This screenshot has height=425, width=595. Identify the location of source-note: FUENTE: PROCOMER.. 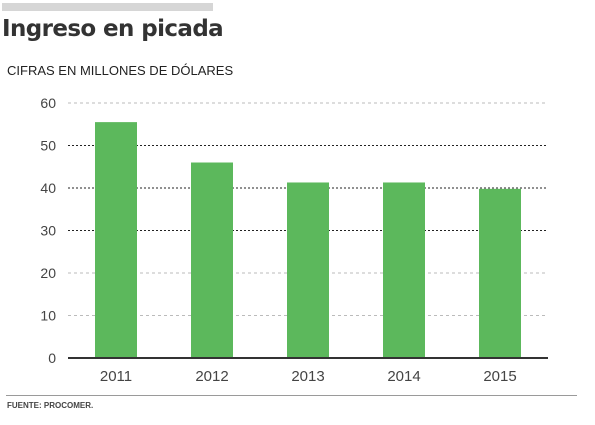
(50, 405).